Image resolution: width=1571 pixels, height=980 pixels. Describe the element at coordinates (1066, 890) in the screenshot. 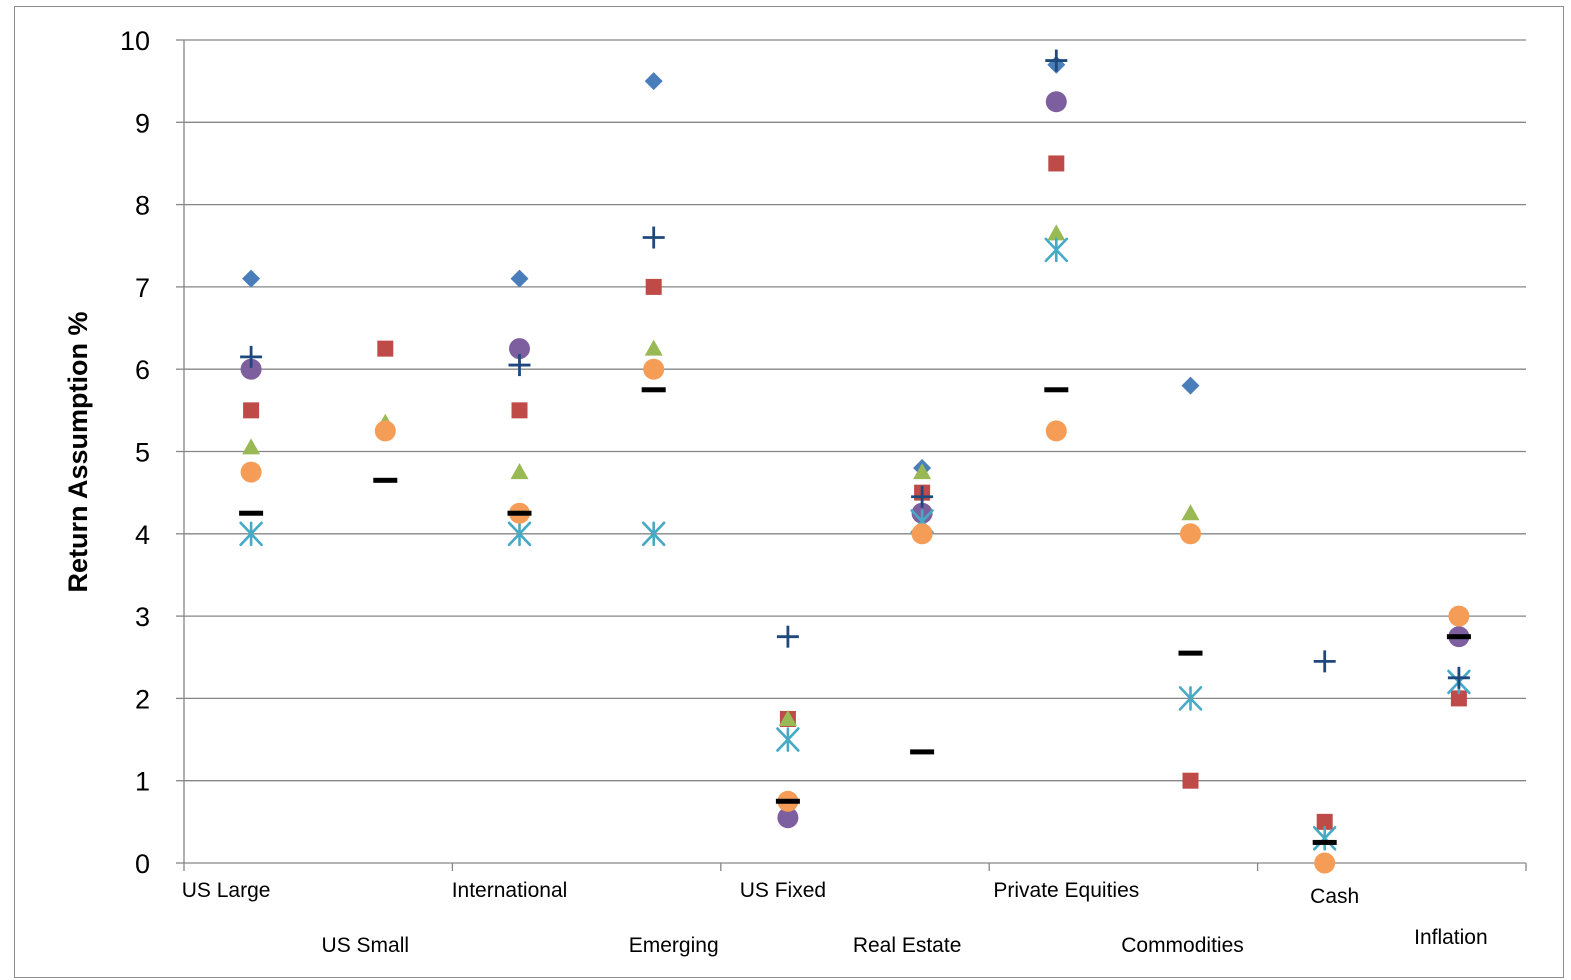

I see `x-tick-label: Private Equities` at that location.